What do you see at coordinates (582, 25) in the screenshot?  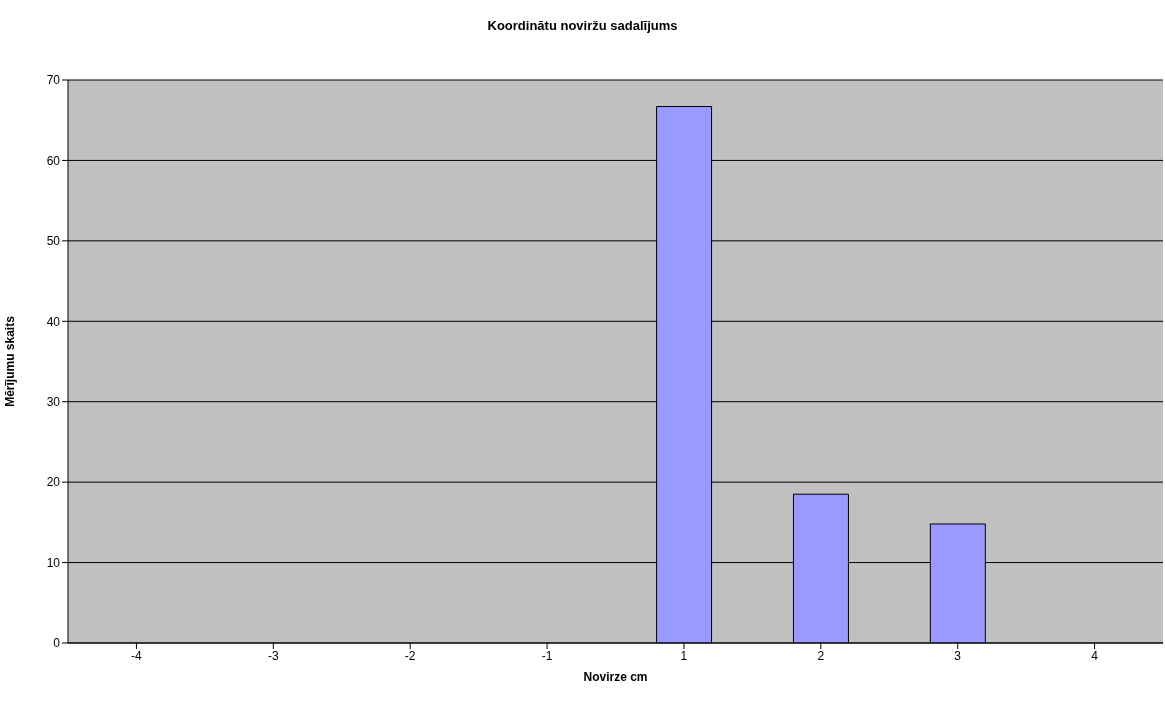 I see `chart-title: Koordinātu noviržu sadalījums` at bounding box center [582, 25].